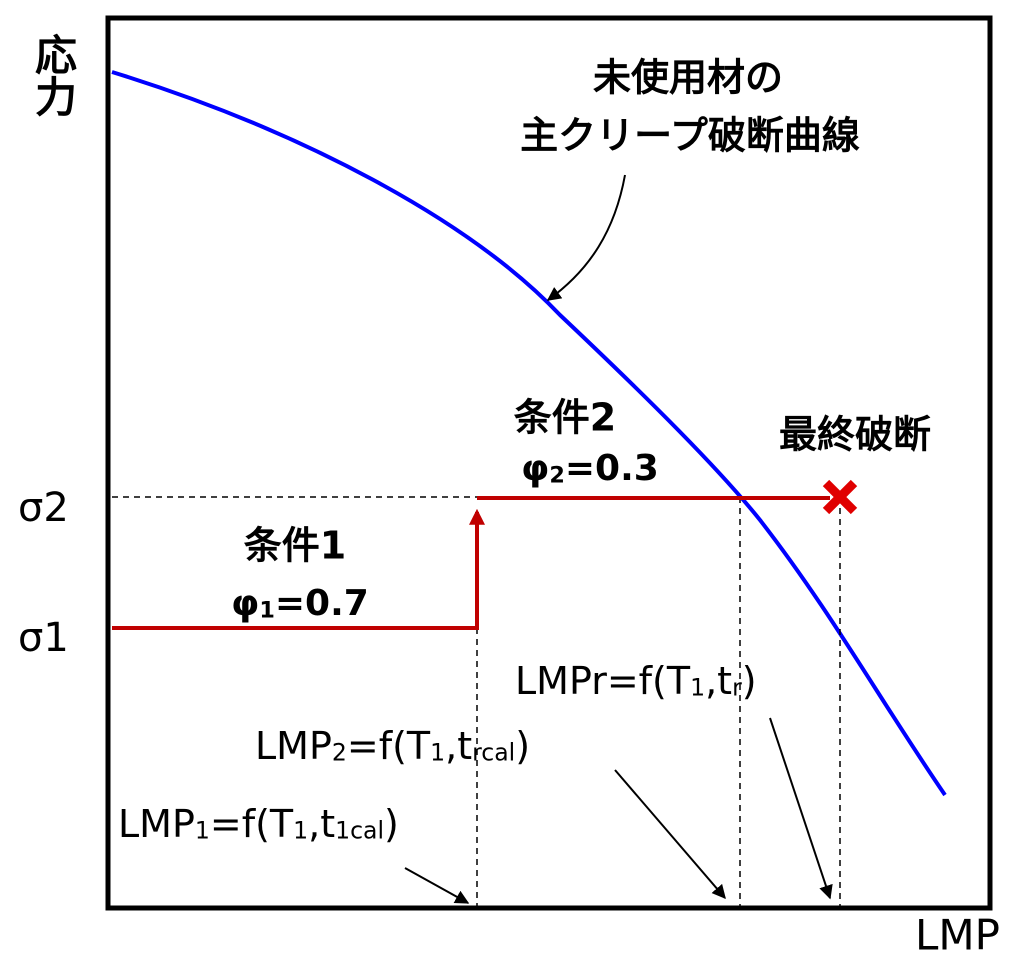 The image size is (1024, 975). I want to click on formula-part: 1cal, so click(359, 830).